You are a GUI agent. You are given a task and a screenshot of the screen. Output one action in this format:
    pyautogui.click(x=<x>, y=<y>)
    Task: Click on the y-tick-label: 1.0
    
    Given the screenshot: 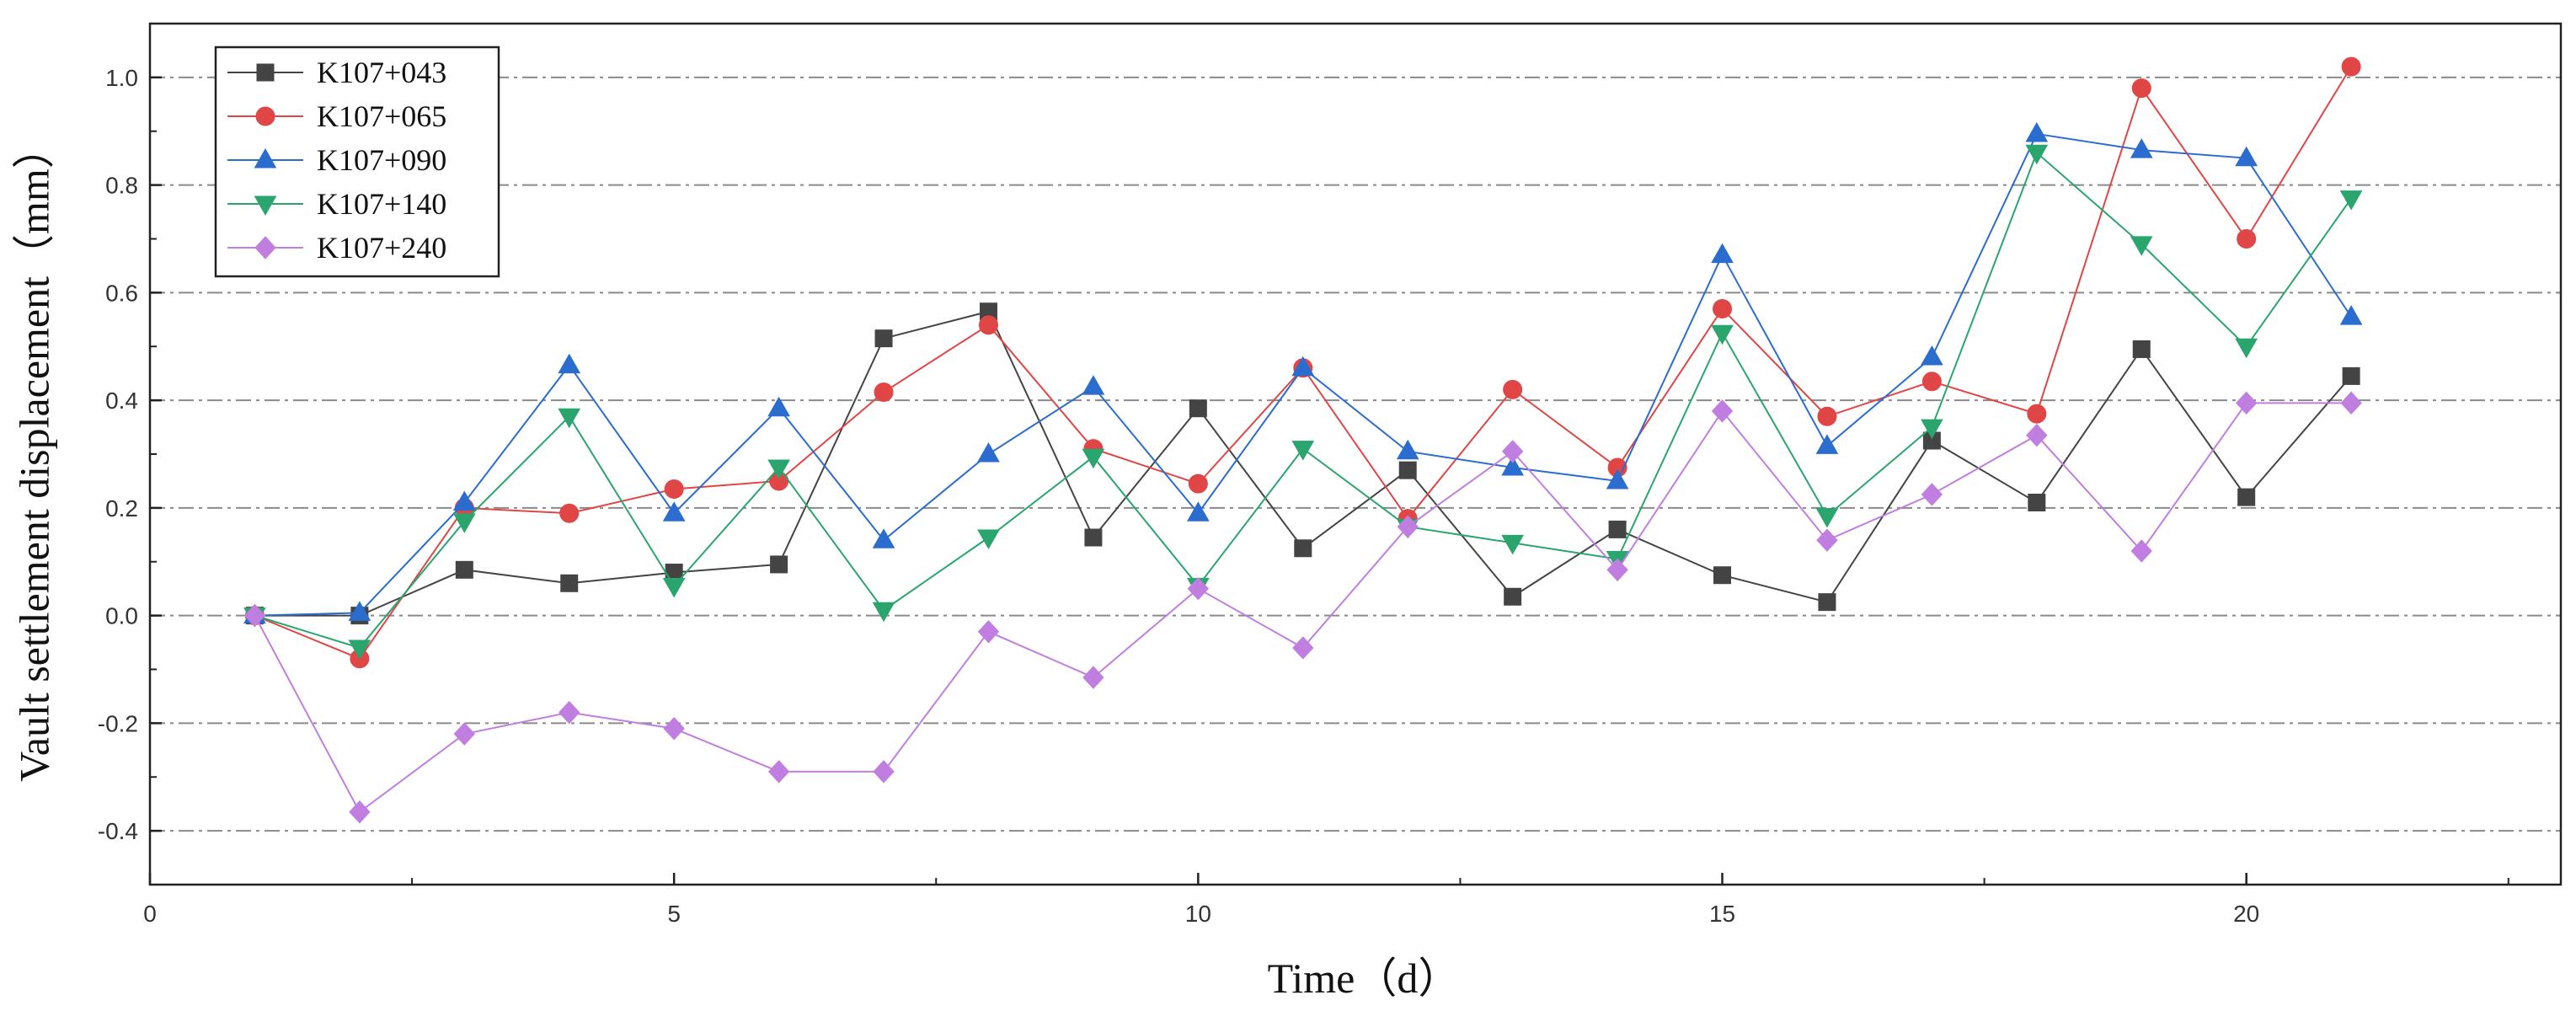 What is the action you would take?
    pyautogui.click(x=121, y=78)
    